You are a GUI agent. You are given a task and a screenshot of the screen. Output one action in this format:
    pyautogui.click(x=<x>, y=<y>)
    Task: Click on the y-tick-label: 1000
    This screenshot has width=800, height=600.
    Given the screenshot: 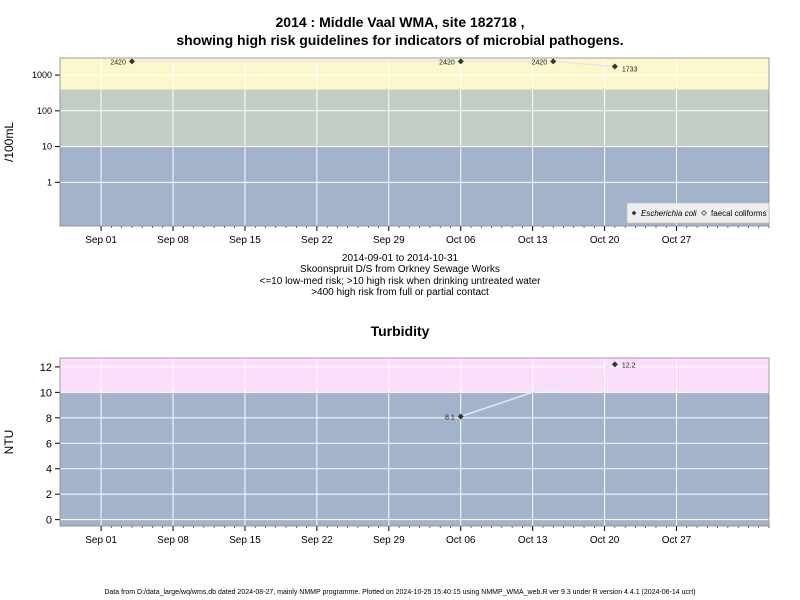 What is the action you would take?
    pyautogui.click(x=42, y=75)
    